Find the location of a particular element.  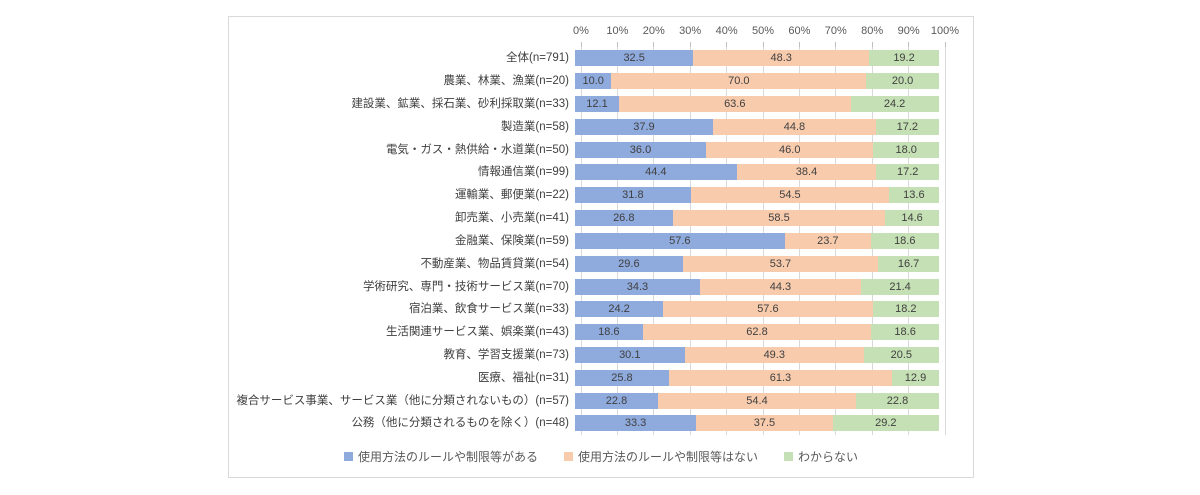

bar-value-label: 44.4 is located at coordinates (656, 172).